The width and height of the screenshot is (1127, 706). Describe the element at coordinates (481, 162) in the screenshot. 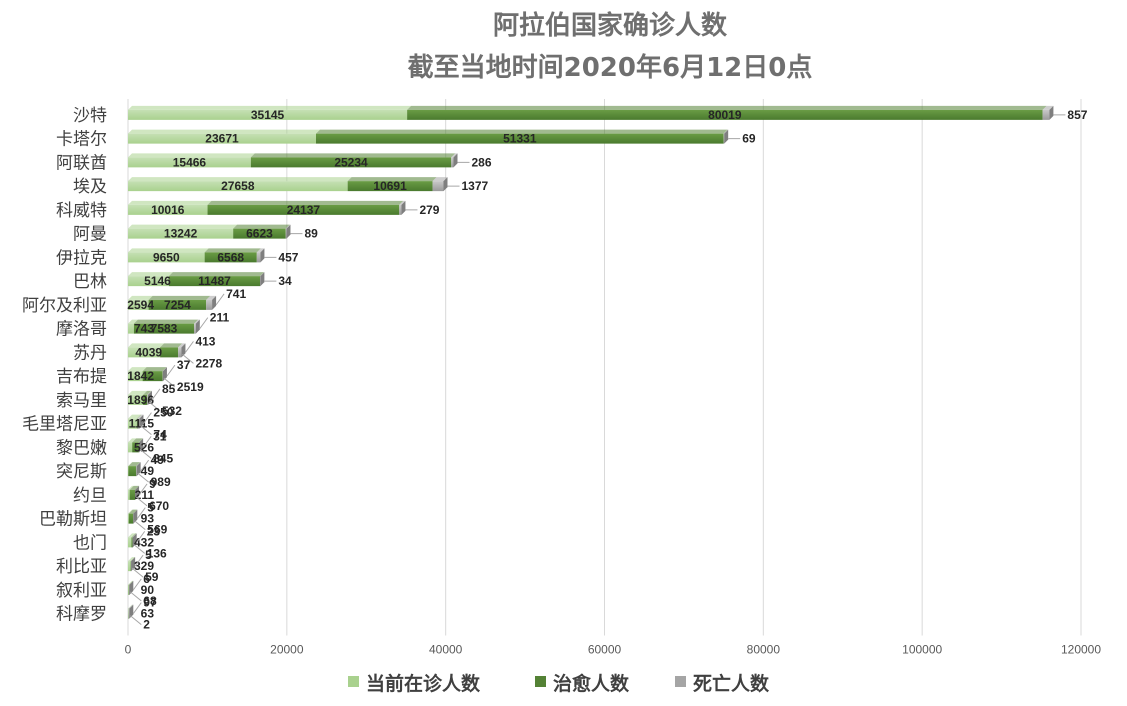

I see `data-label-deaths: 286` at that location.